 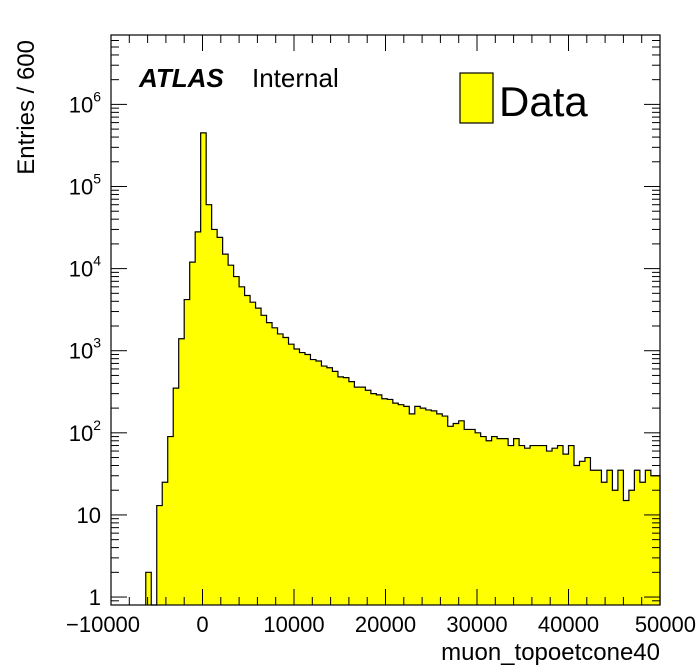 What do you see at coordinates (568, 624) in the screenshot?
I see `x-tick-label: 40000` at bounding box center [568, 624].